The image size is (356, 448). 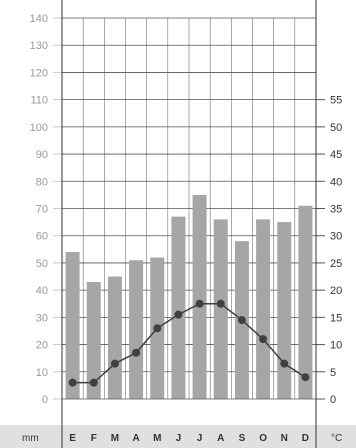 What do you see at coordinates (94, 438) in the screenshot?
I see `month-label: F` at bounding box center [94, 438].